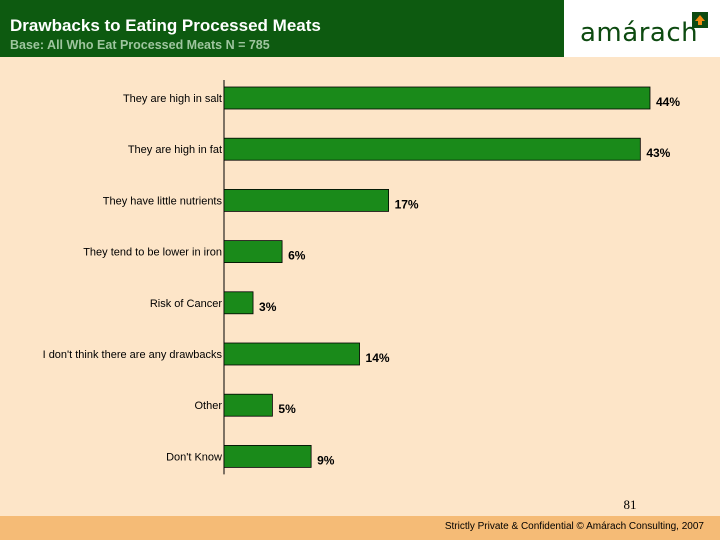 The image size is (720, 540). Describe the element at coordinates (175, 150) in the screenshot. I see `category-label: They are high in fat` at that location.